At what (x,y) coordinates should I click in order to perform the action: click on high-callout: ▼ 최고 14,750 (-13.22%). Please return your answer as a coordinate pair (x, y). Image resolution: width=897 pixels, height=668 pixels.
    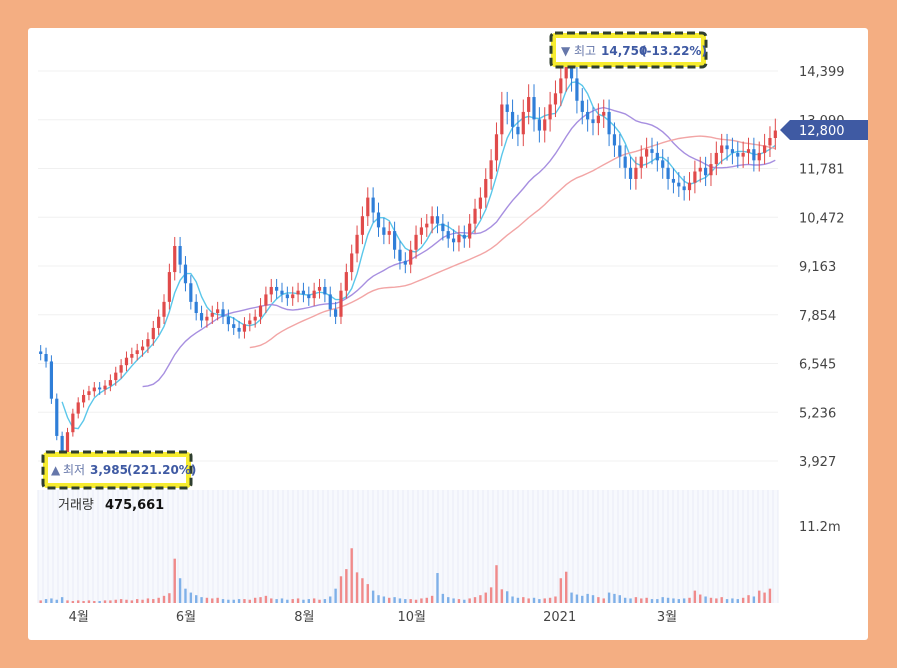
    Looking at the image, I should click on (628, 50).